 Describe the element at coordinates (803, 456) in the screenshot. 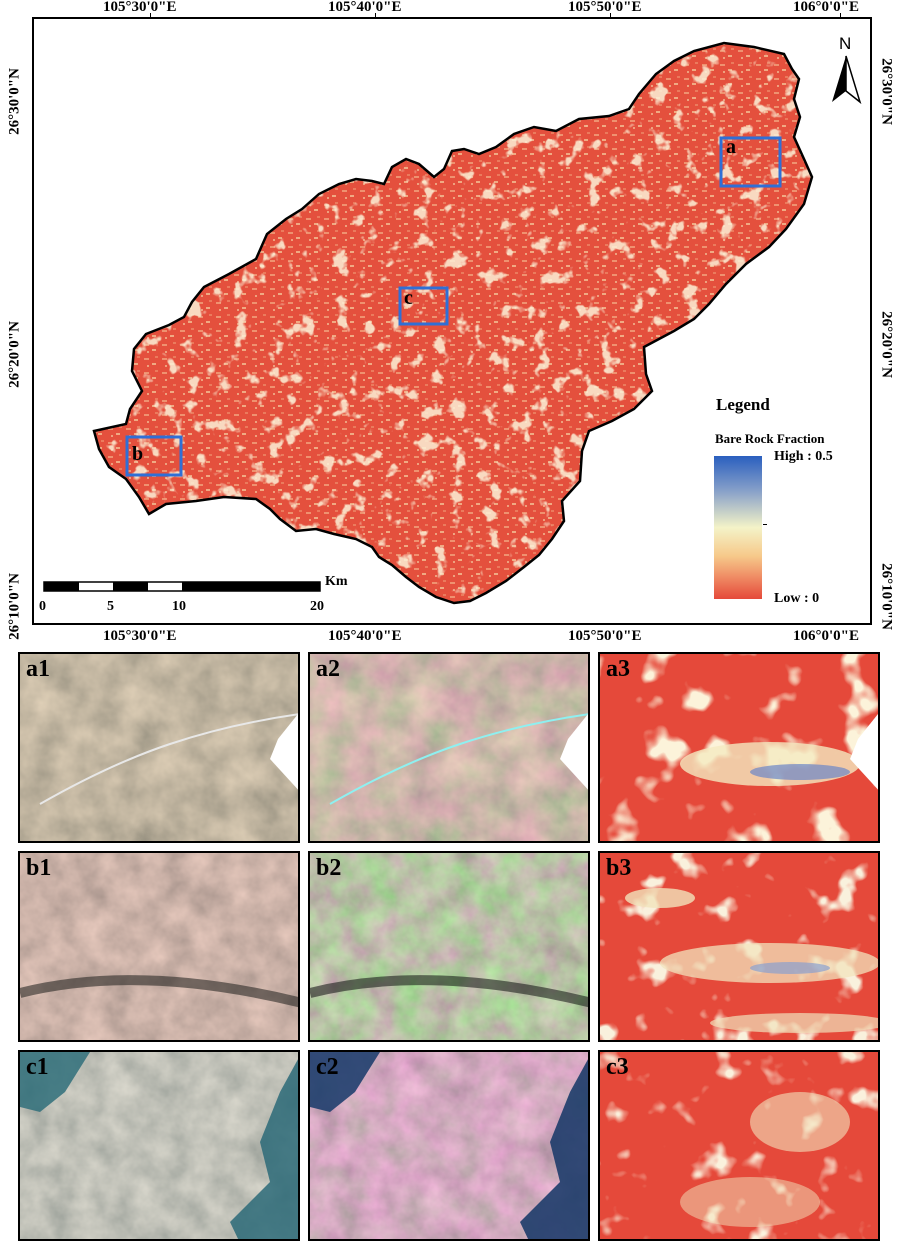

I see `legend-high-label: High : 0.5` at that location.